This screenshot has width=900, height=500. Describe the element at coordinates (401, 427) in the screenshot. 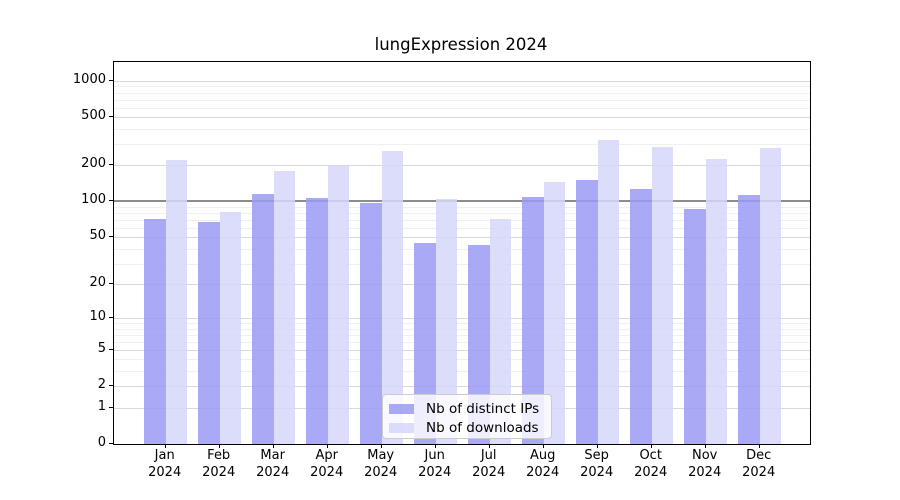

I see `legend-swatch-downloads-icon` at that location.